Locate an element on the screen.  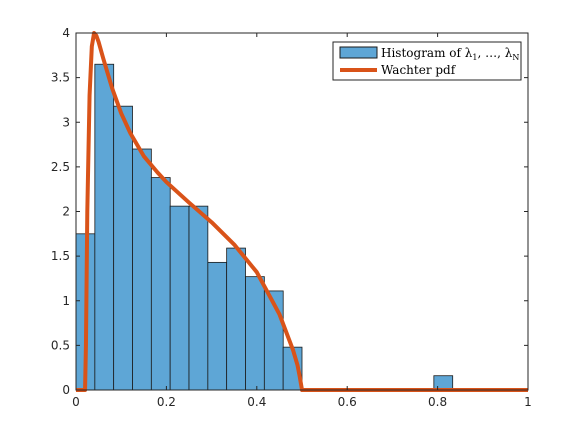
y-tick-label: 3.5 is located at coordinates (60, 78).